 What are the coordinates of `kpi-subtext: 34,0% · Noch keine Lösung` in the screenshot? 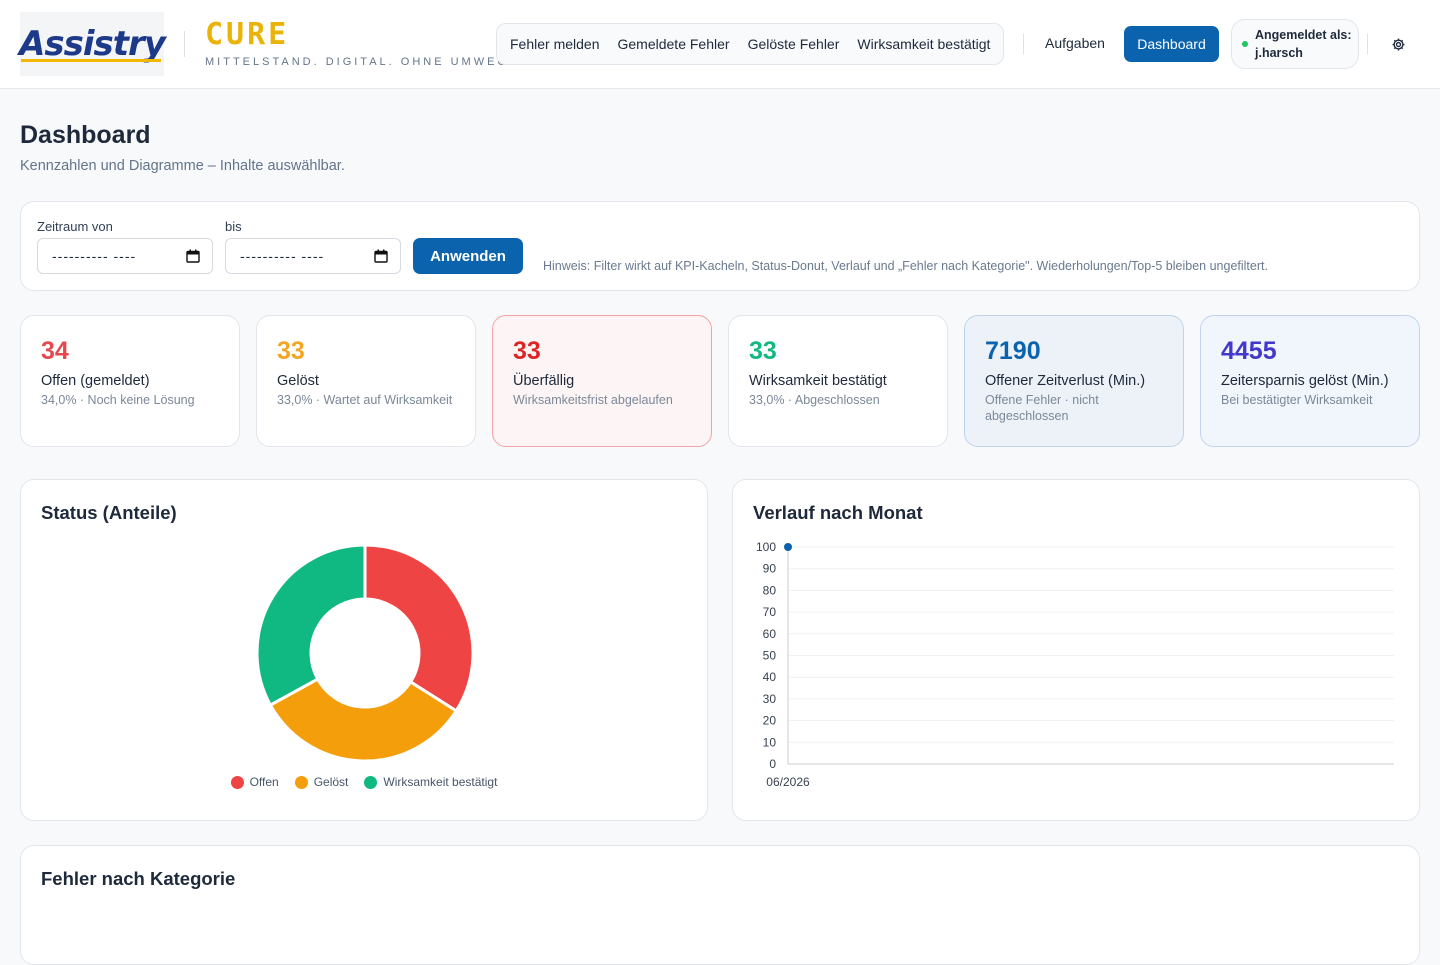 It's located at (118, 400).